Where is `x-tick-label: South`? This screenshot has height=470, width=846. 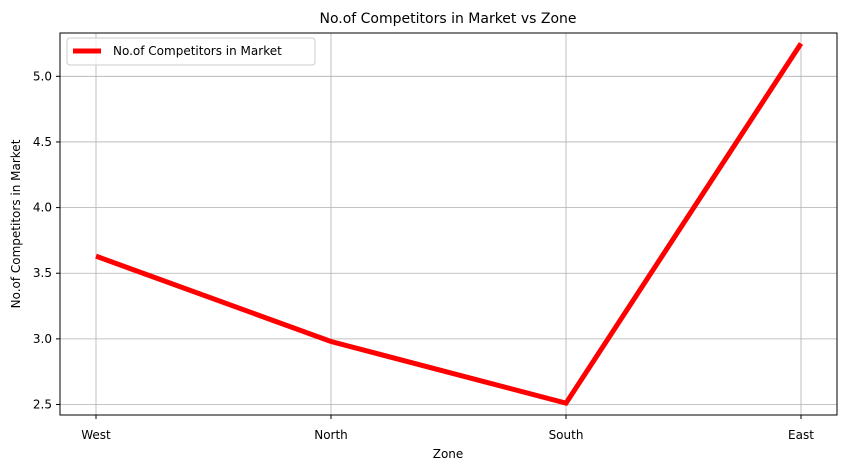 x-tick-label: South is located at coordinates (566, 435).